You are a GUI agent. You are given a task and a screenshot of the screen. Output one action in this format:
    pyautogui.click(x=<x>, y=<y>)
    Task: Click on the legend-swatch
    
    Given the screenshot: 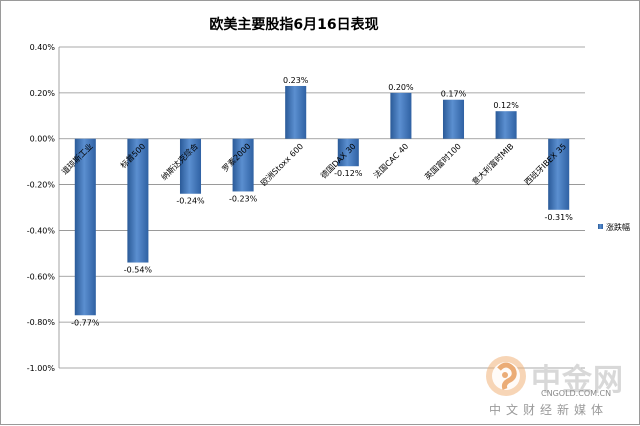 What is the action you would take?
    pyautogui.click(x=600, y=226)
    